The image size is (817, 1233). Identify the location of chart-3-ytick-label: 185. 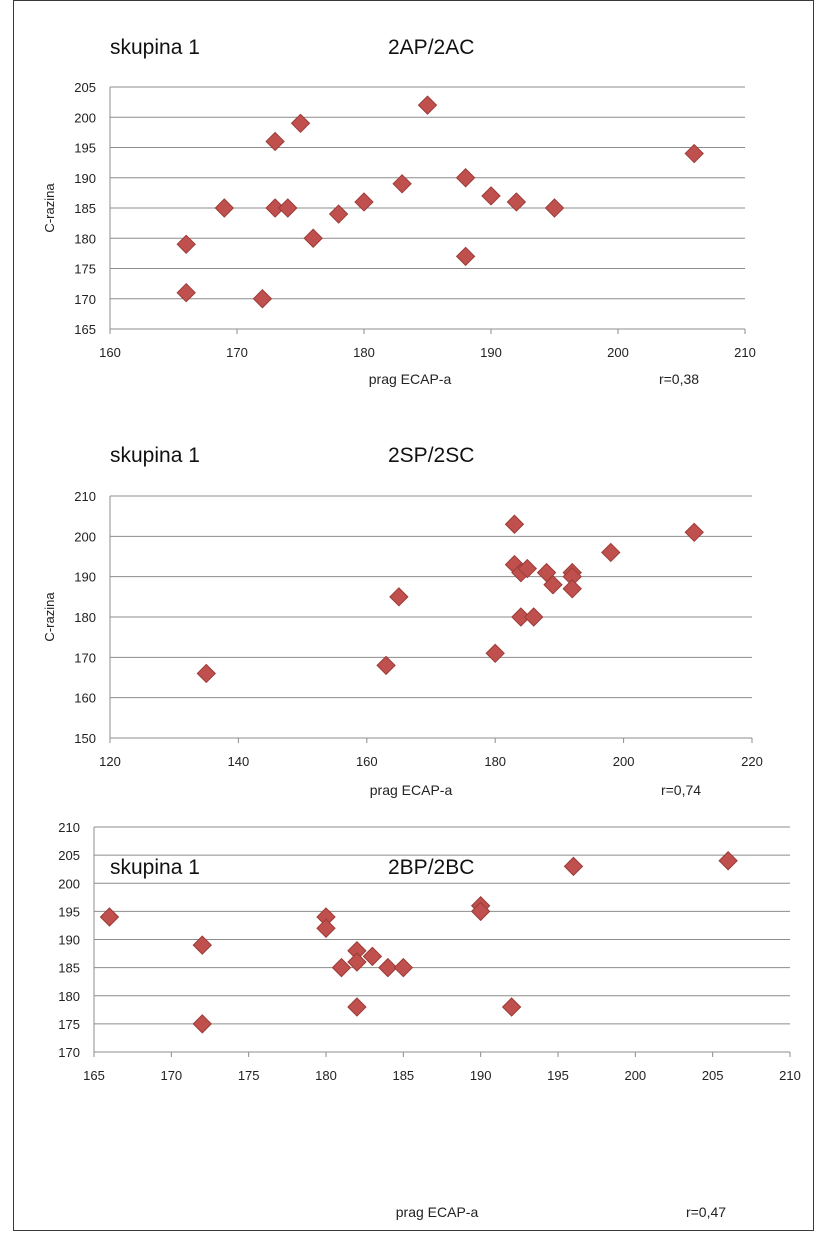
(69, 968).